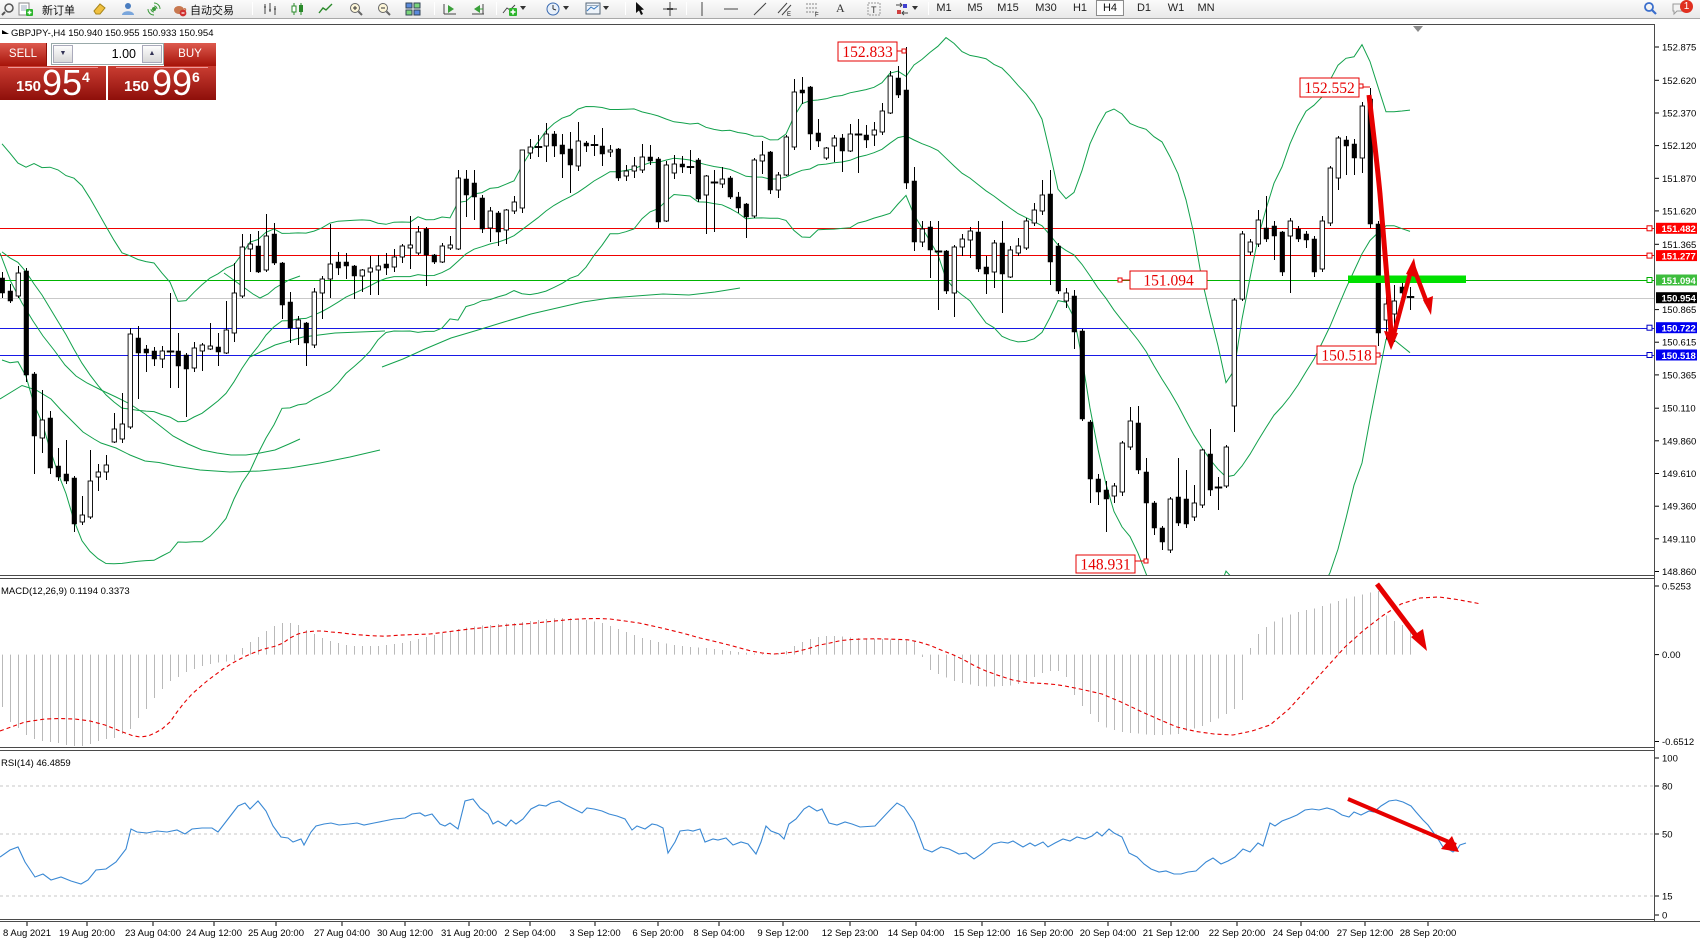  Describe the element at coordinates (1679, 409) in the screenshot. I see `svg-text: 150.110` at that location.